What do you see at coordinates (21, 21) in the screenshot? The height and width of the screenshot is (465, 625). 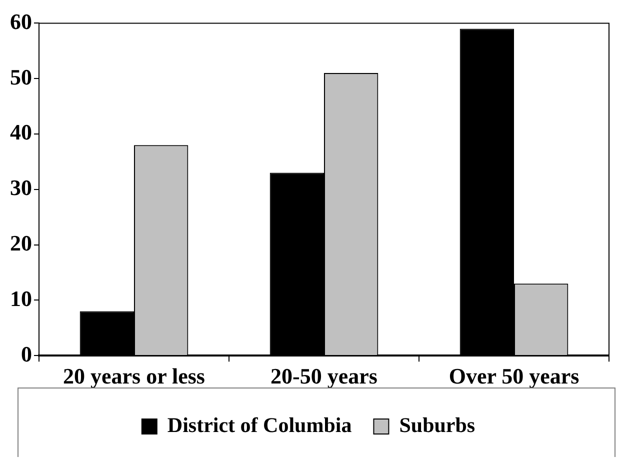 I see `y-tick-label: 60` at bounding box center [21, 21].